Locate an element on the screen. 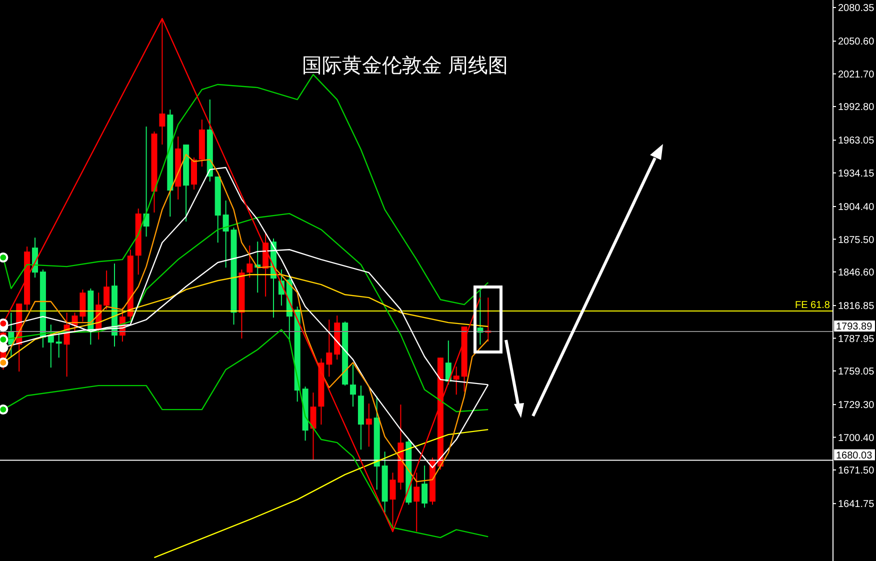  y-tick-label: 1729.30 is located at coordinates (856, 406).